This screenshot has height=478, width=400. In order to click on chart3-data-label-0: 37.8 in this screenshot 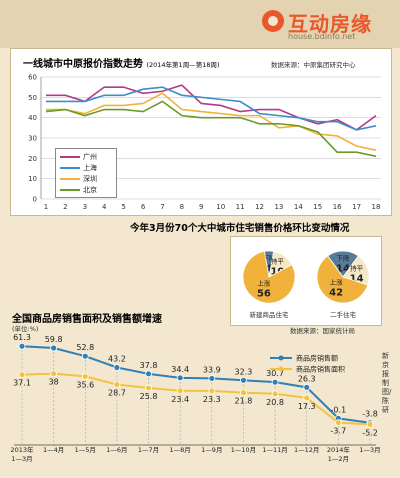, I will do `click(149, 365)`.